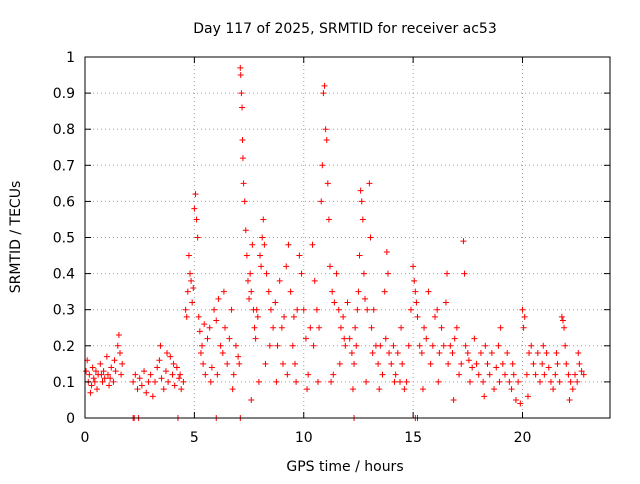  I want to click on y-axis-label: SRMTID / TECUs, so click(16, 237).